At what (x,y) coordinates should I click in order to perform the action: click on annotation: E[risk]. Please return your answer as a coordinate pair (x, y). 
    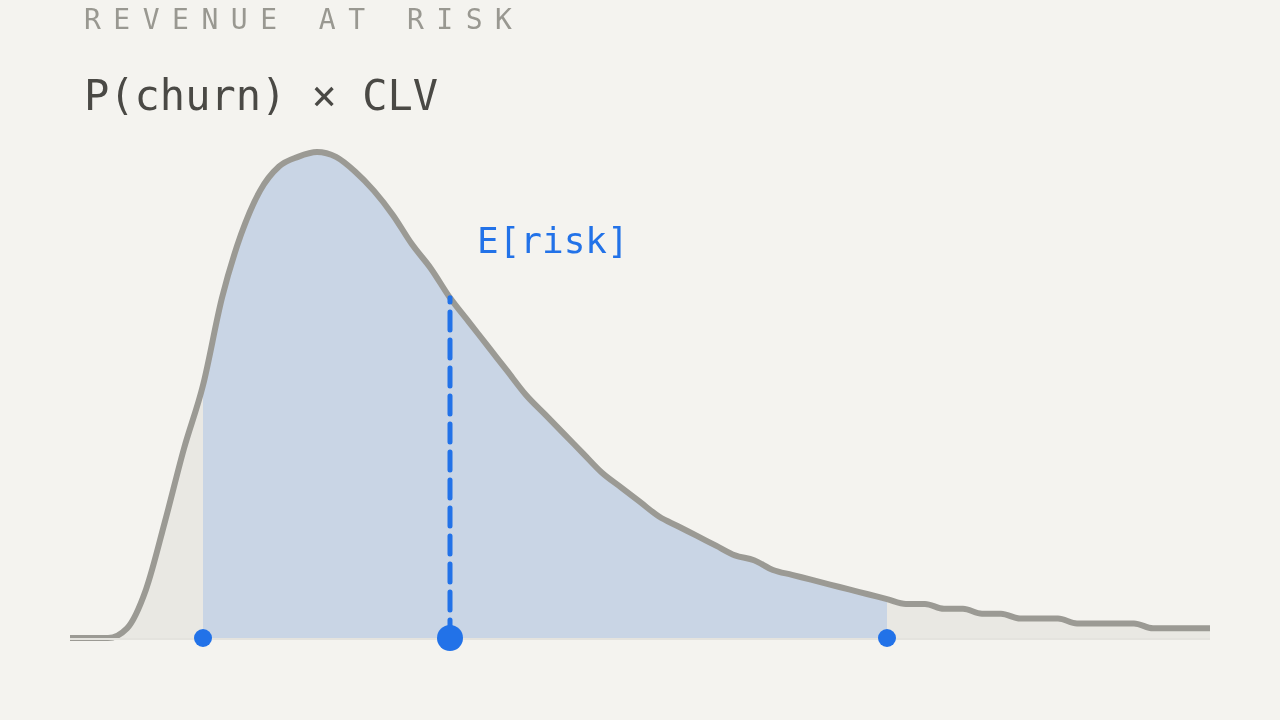
    Looking at the image, I should click on (553, 240).